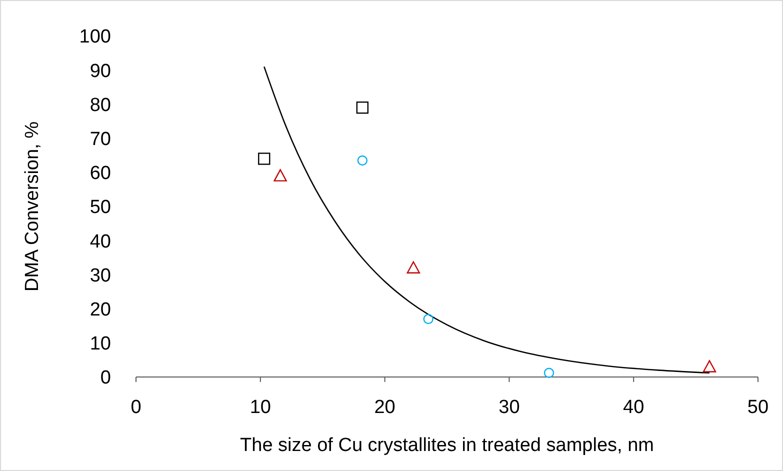  I want to click on y-tick-label: 40, so click(100, 241).